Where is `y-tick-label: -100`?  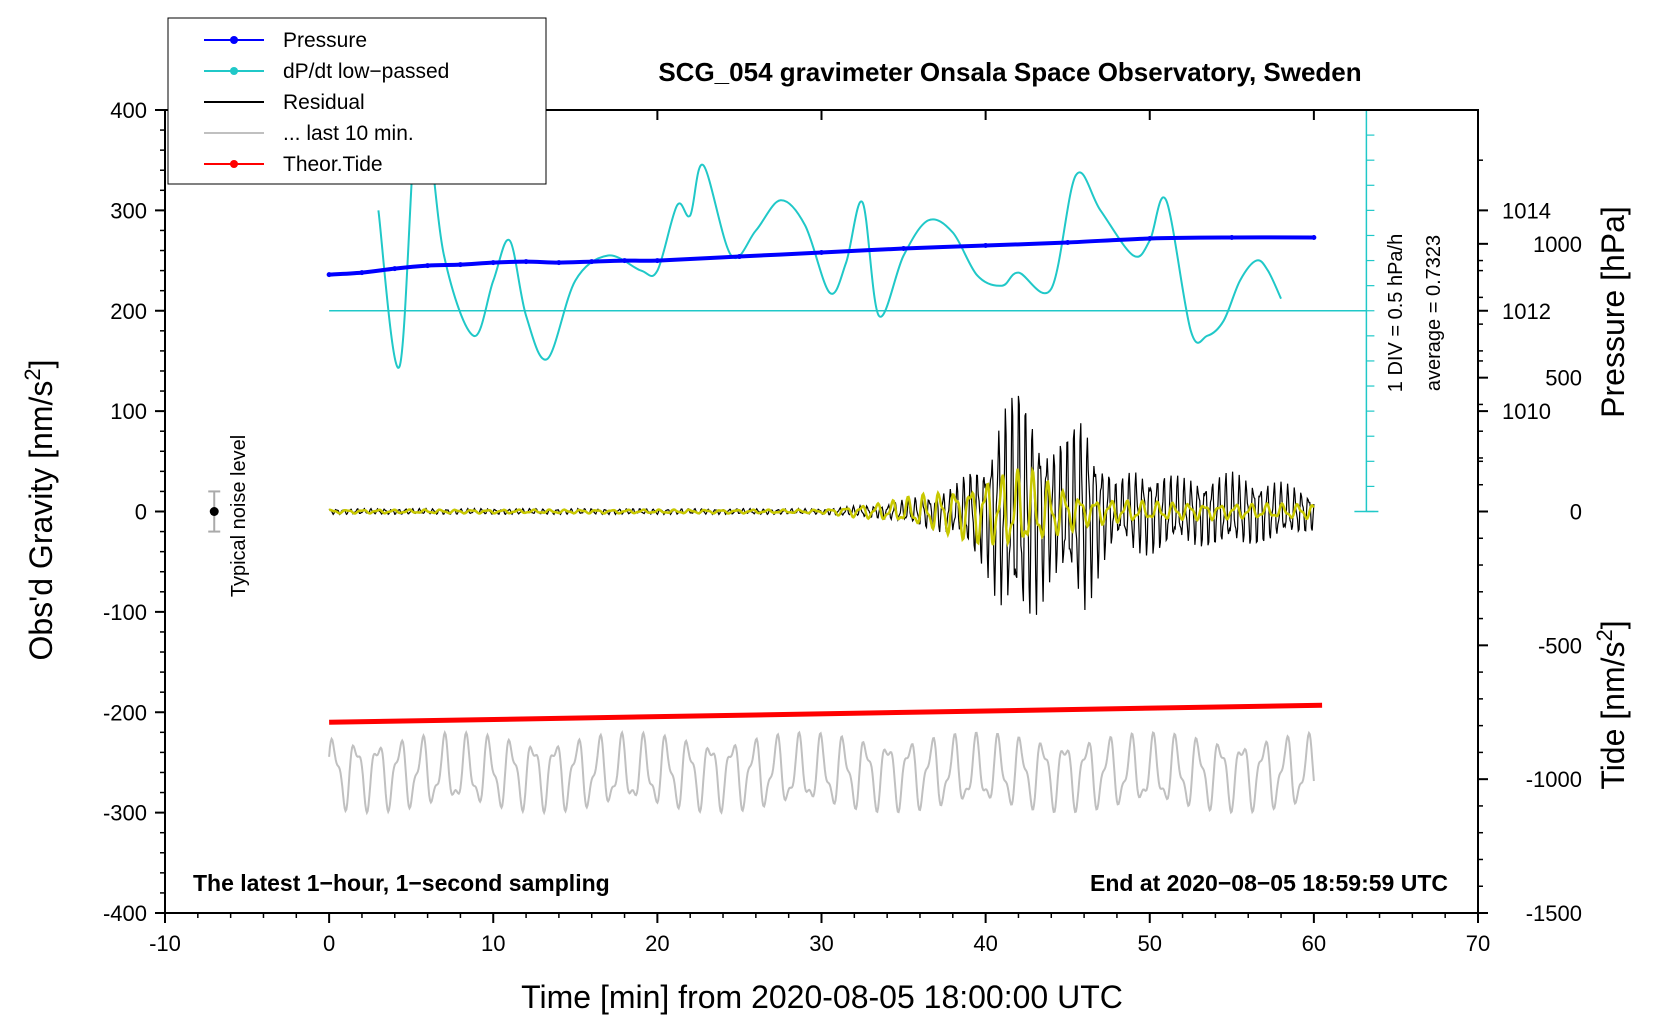 y-tick-label: -100 is located at coordinates (125, 612).